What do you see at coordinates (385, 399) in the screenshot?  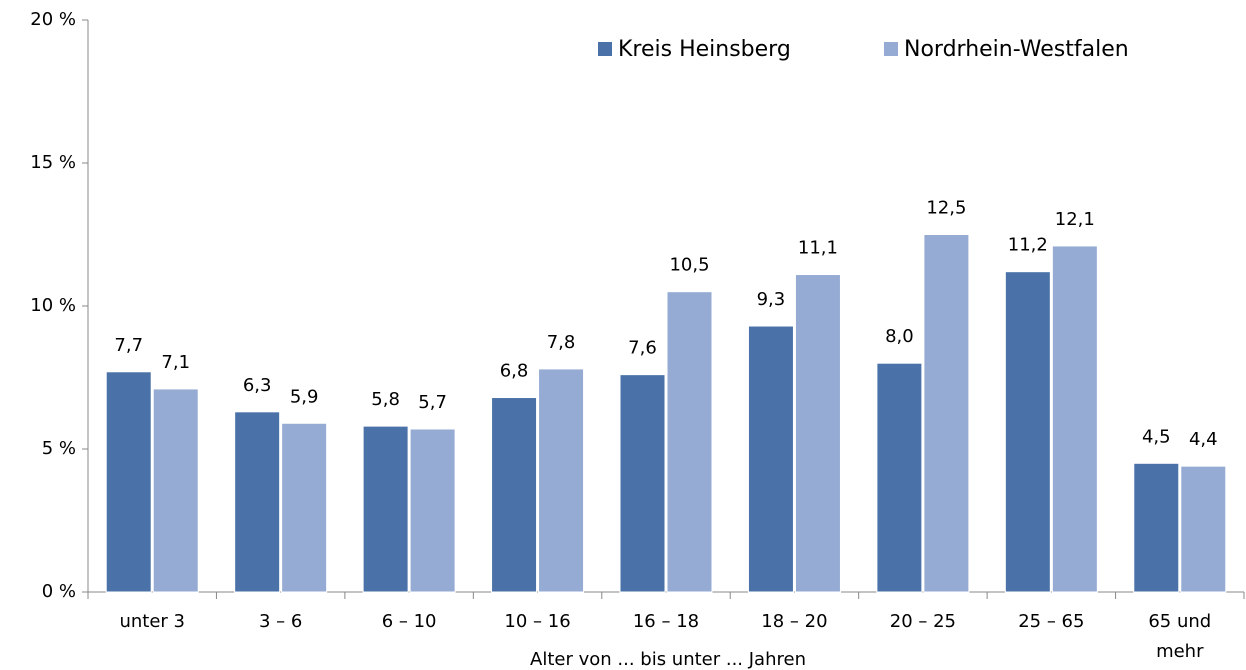 I see `data-label: 5,8` at bounding box center [385, 399].